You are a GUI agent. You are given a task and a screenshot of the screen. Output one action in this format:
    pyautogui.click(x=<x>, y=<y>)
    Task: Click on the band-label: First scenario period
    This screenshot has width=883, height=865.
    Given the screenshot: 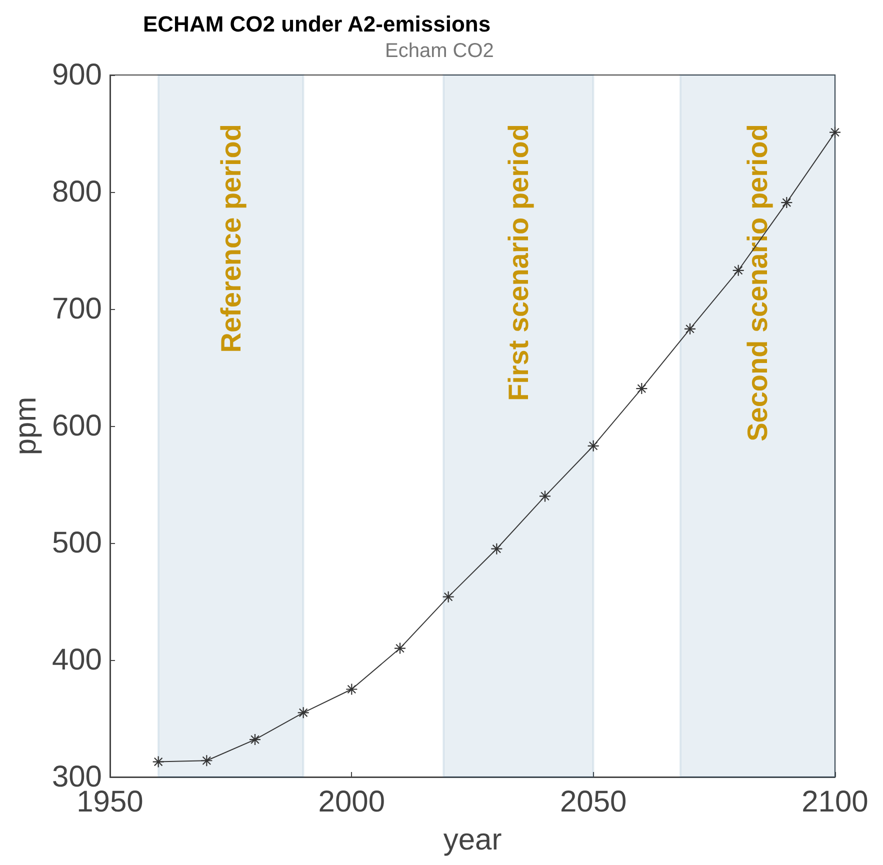 What is the action you would take?
    pyautogui.click(x=518, y=262)
    